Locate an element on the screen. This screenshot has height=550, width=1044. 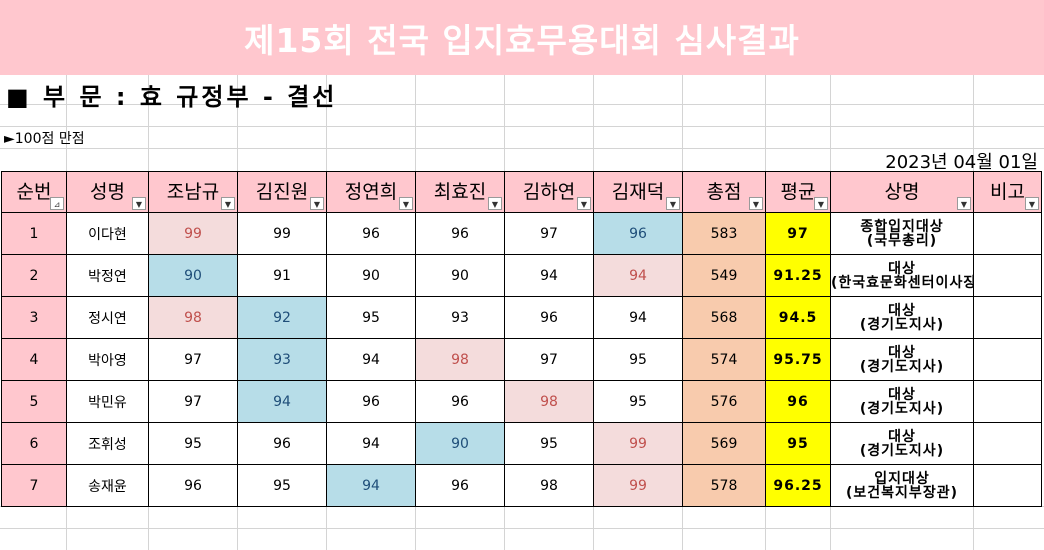
average-cell: 95.75 is located at coordinates (798, 359).